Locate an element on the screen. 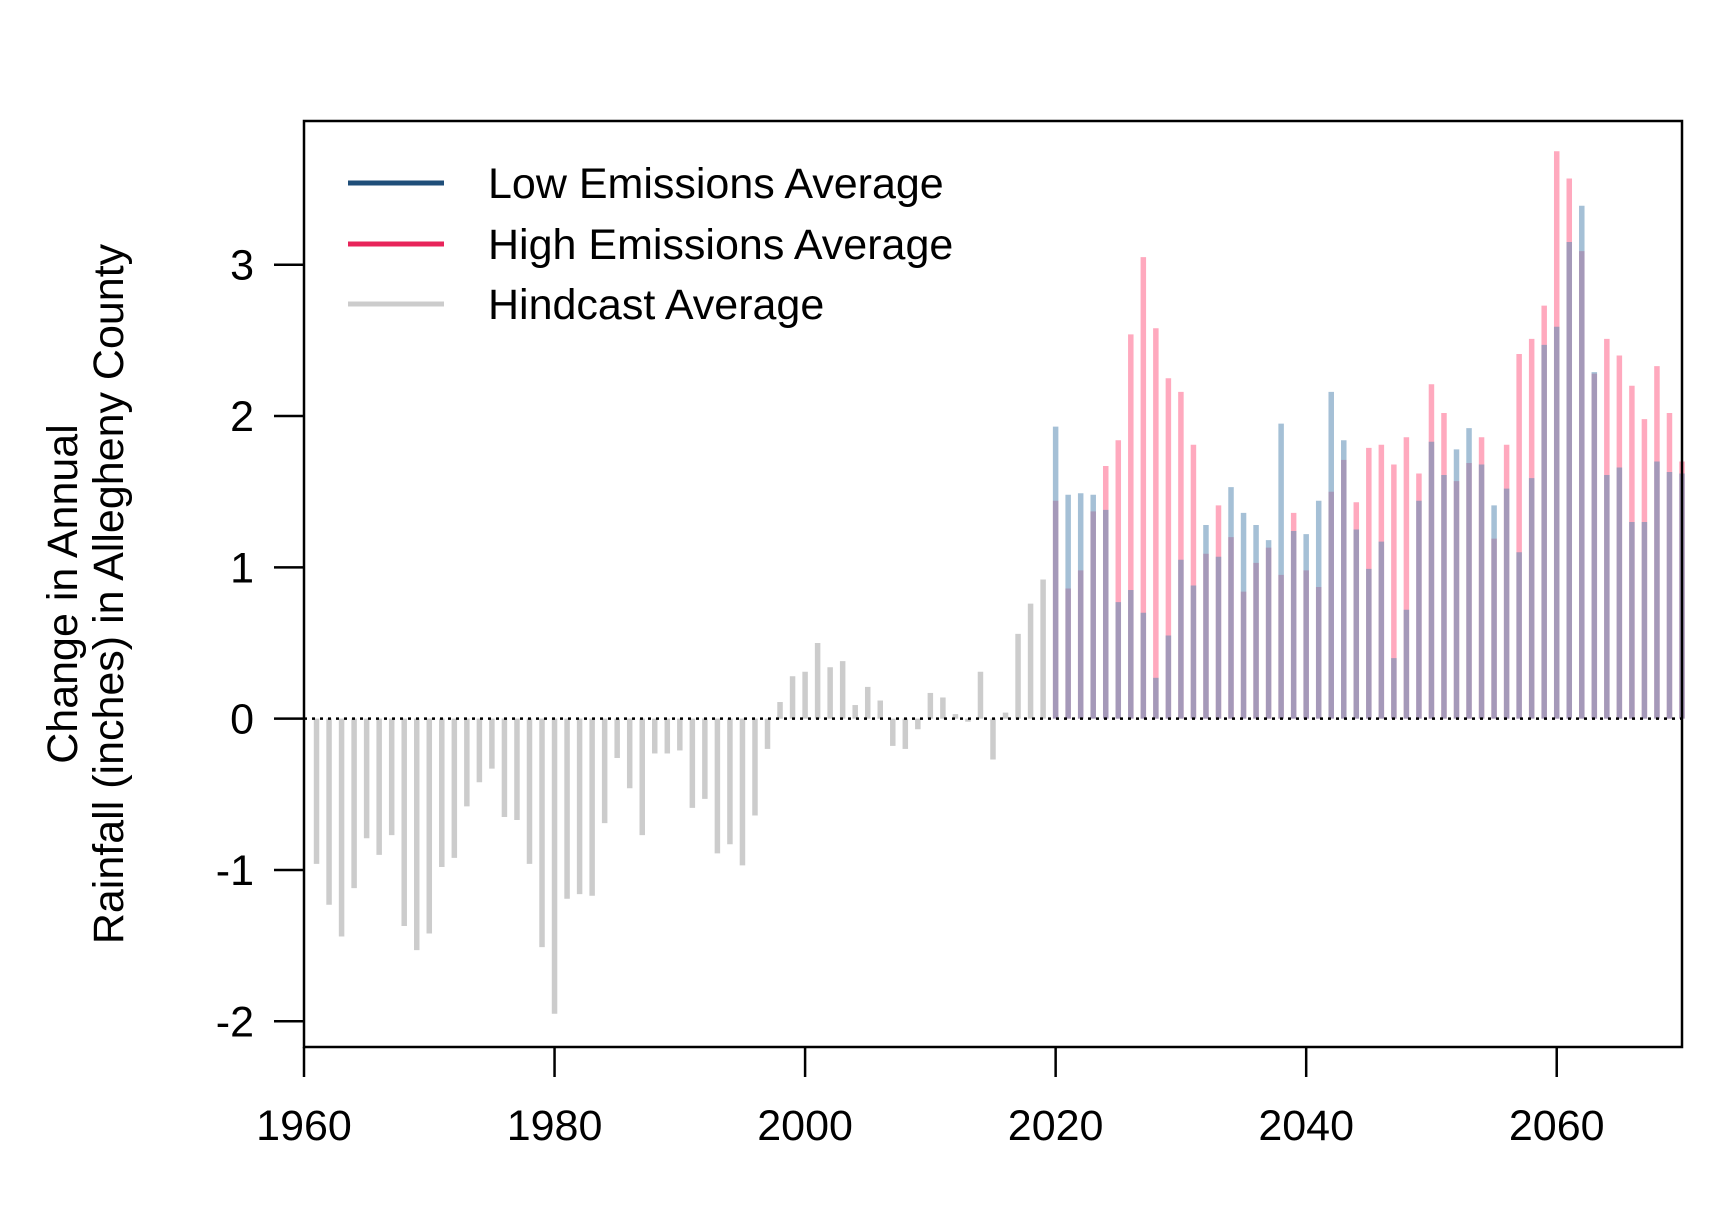 Image resolution: width=1716 pixels, height=1217 pixels. y-tick-label: 2 is located at coordinates (242, 417).